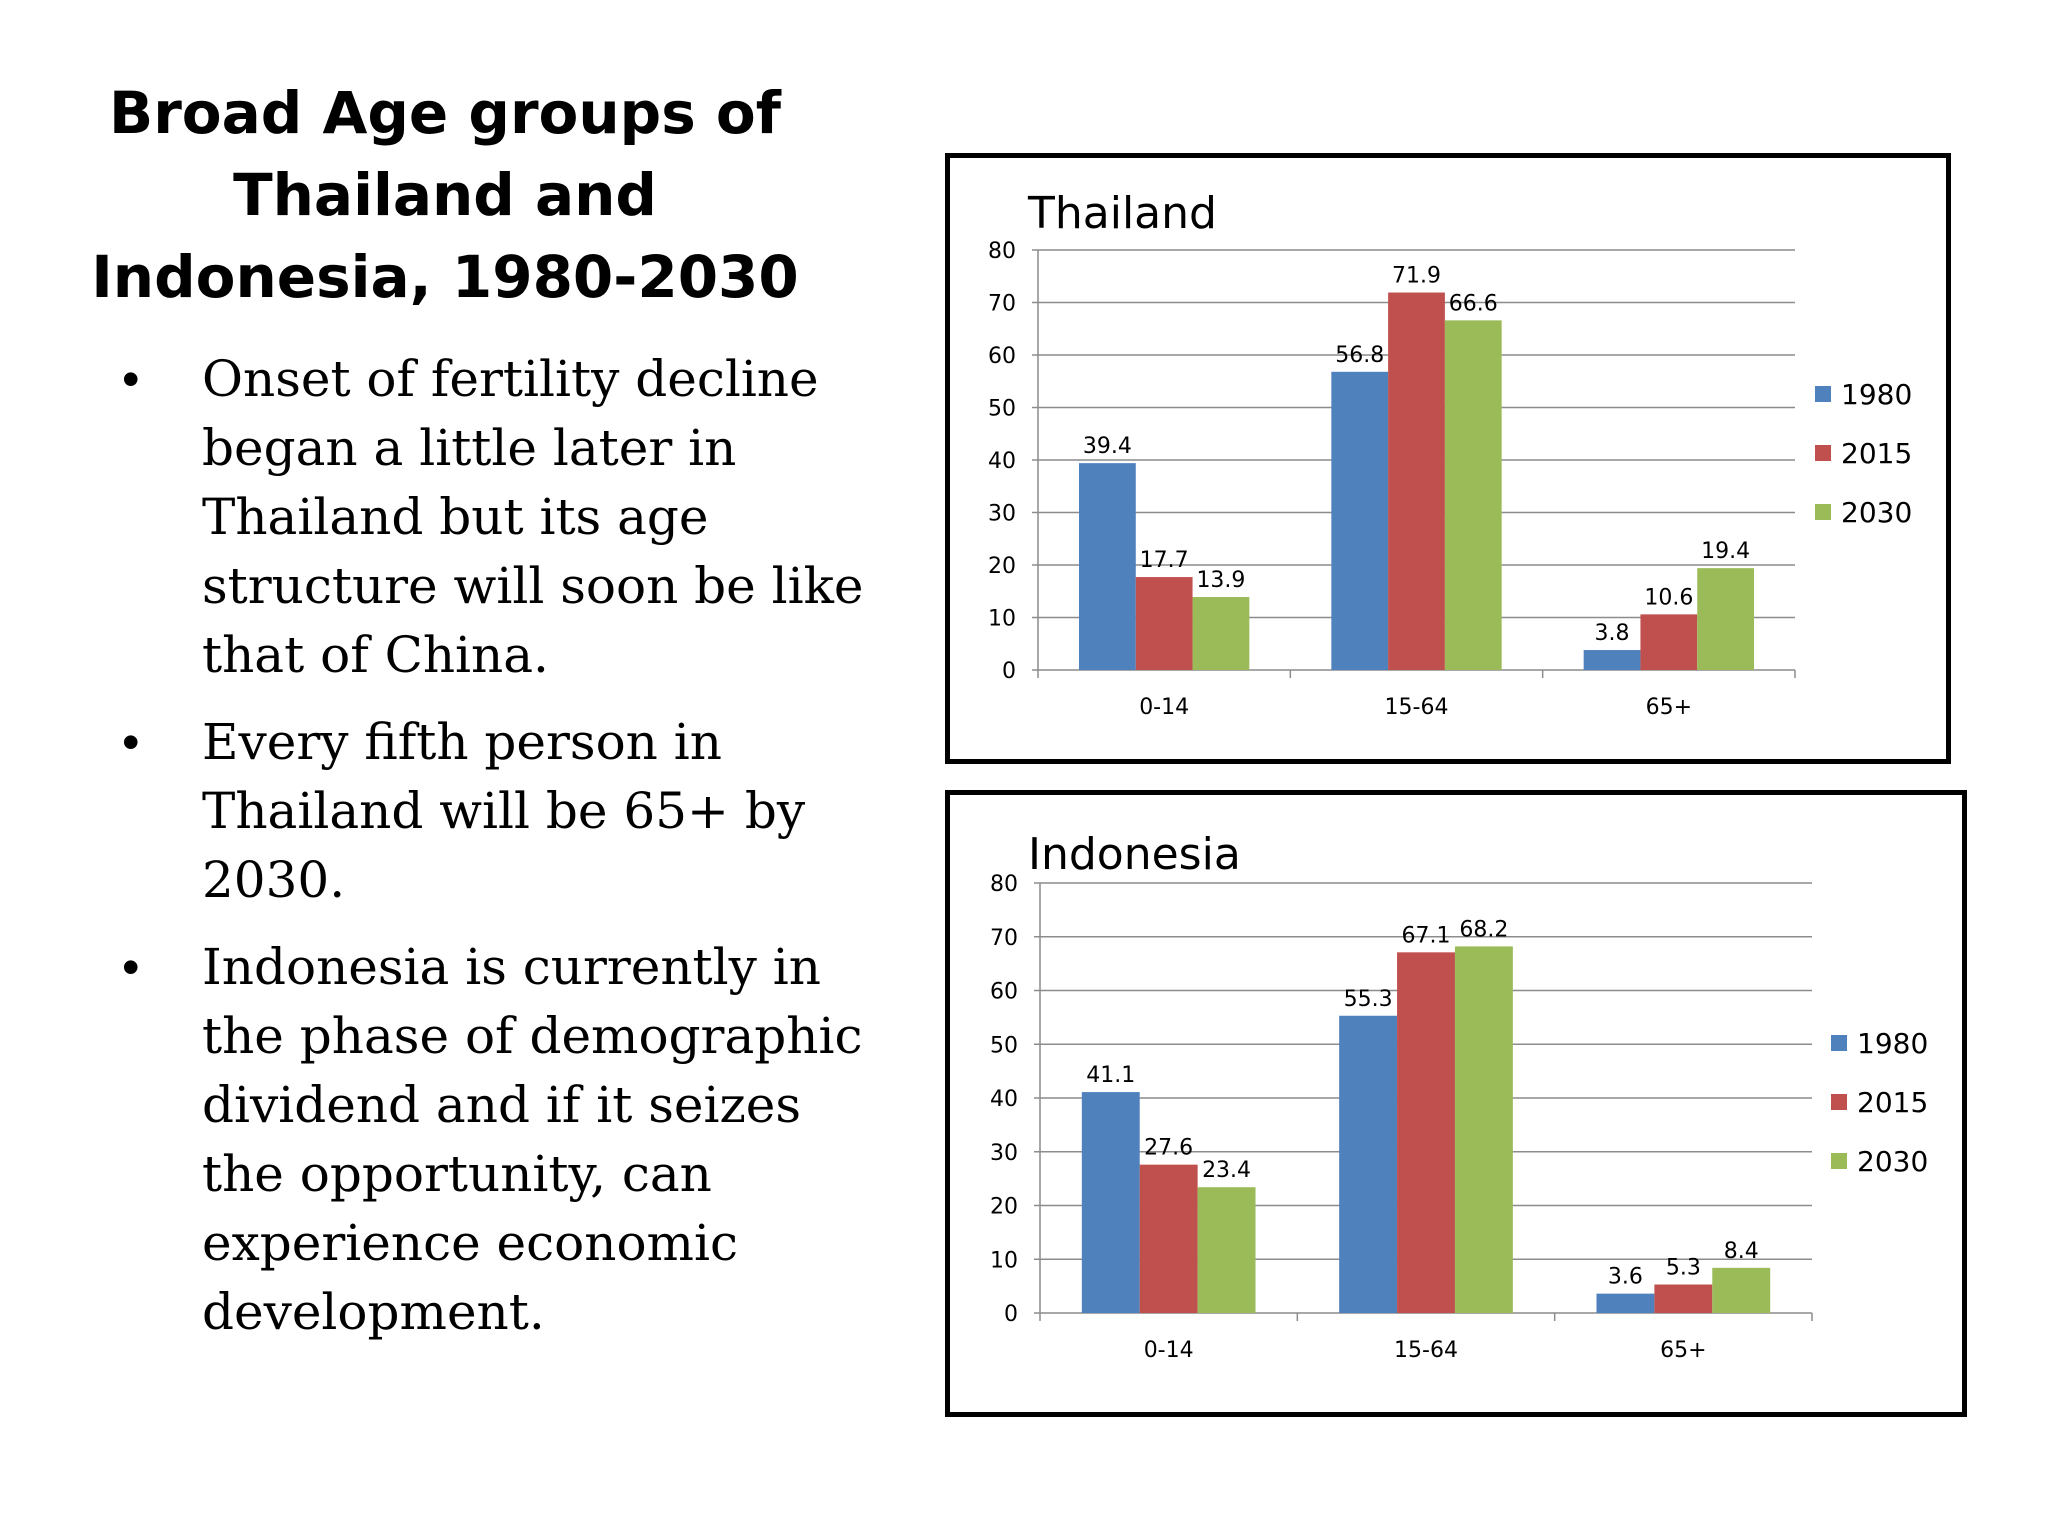 This screenshot has width=2048, height=1536. What do you see at coordinates (1002, 566) in the screenshot?
I see `thailand-y-tick-label: 20` at bounding box center [1002, 566].